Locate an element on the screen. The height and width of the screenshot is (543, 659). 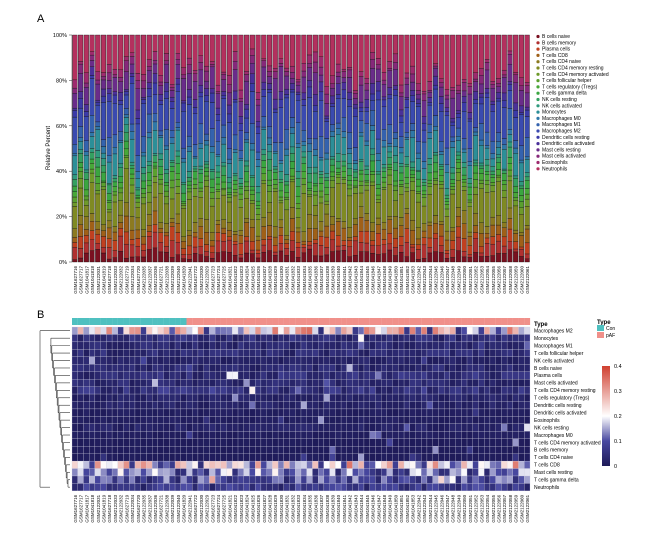
x-tick-label: GSM1041825 is located at coordinates (252, 280).